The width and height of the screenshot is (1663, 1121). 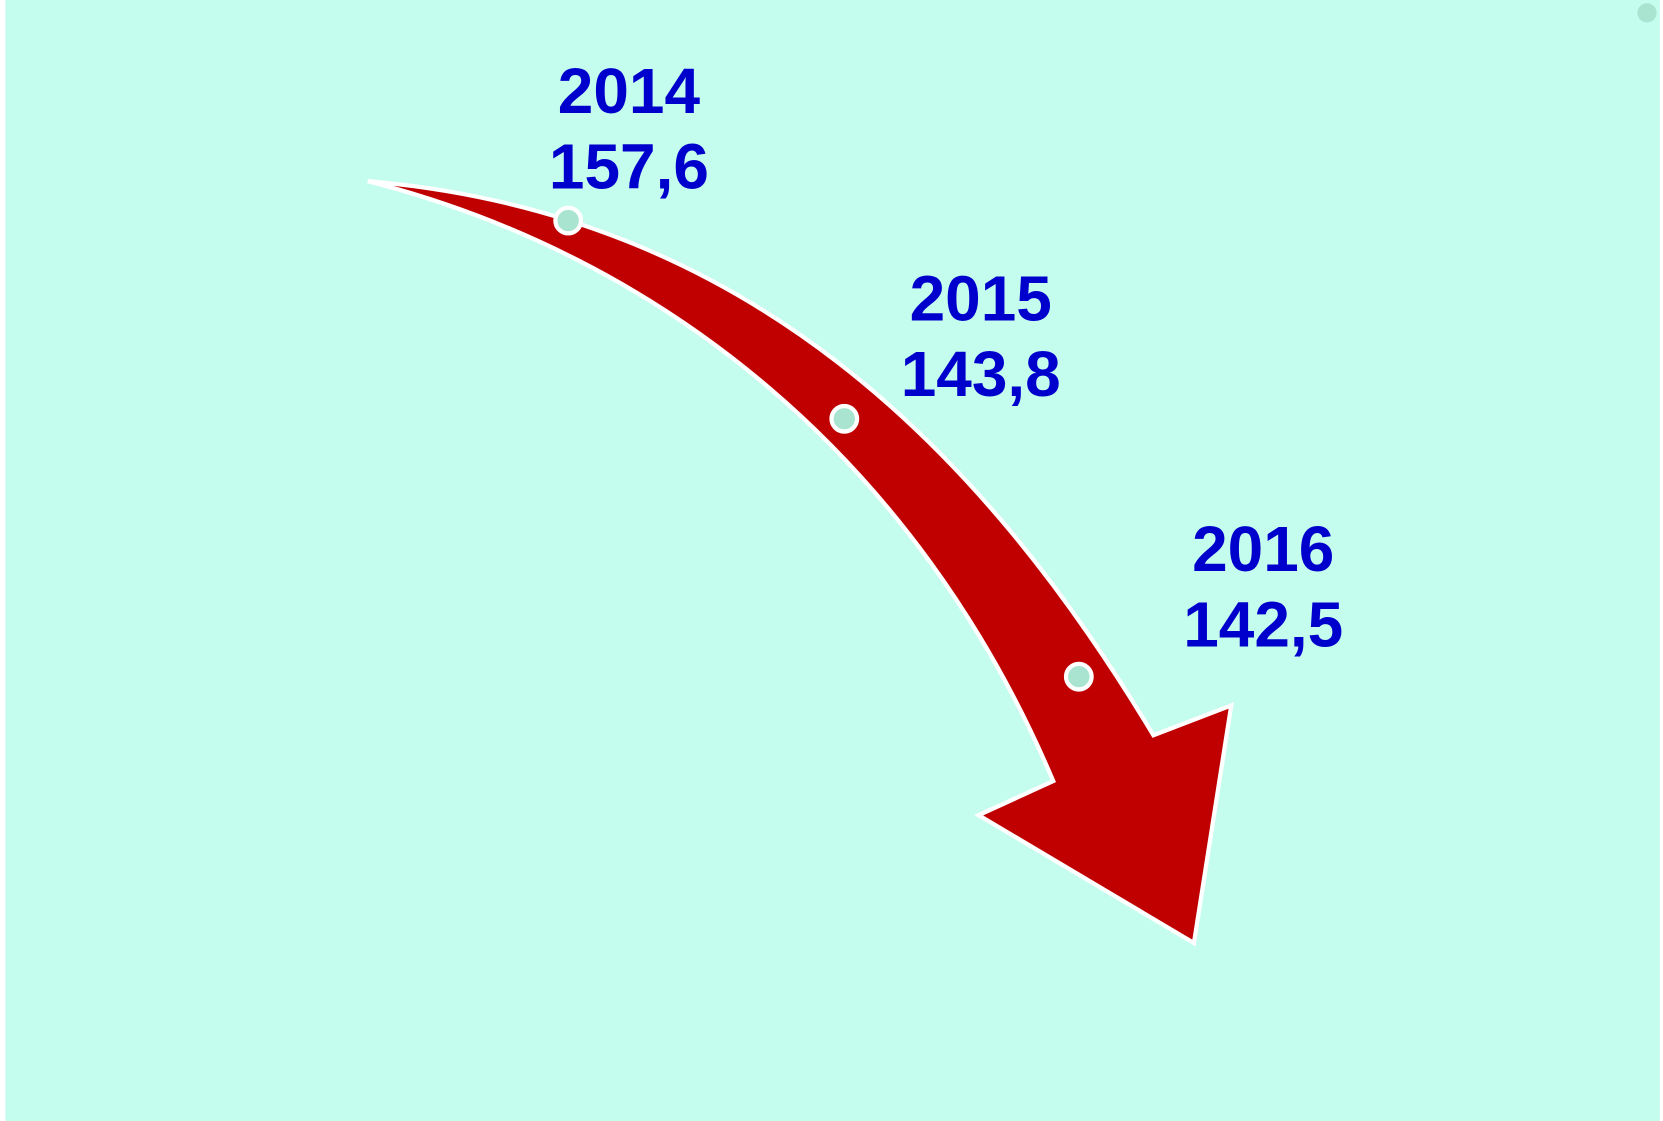 What do you see at coordinates (981, 299) in the screenshot?
I see `year-label: 2015` at bounding box center [981, 299].